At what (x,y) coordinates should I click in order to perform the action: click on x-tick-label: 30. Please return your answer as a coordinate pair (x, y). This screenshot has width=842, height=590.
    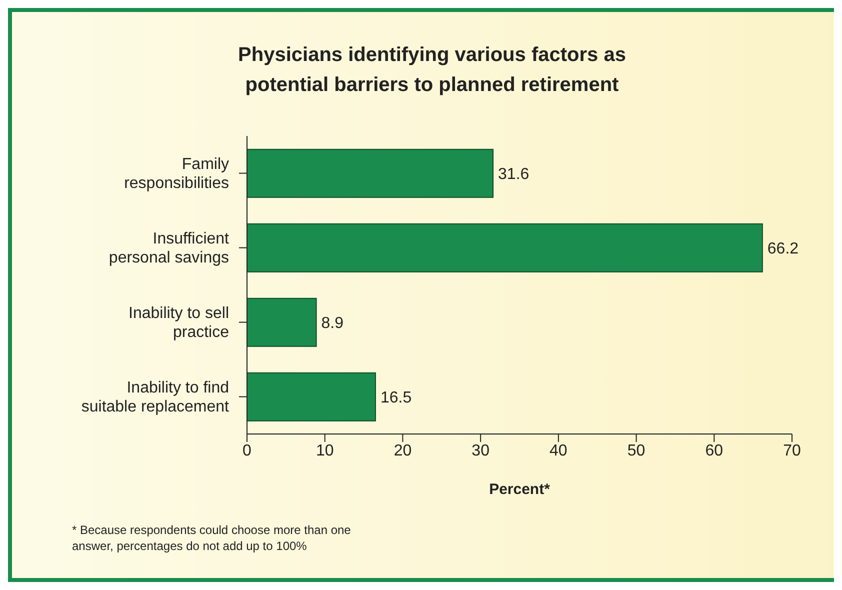
    Looking at the image, I should click on (481, 451).